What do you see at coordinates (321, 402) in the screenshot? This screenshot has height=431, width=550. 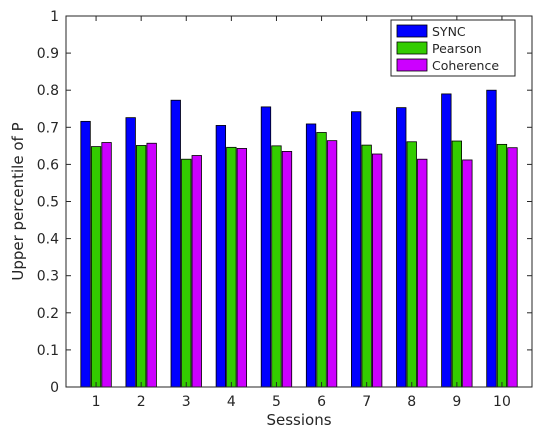 I see `x-tick-label: 6` at bounding box center [321, 402].